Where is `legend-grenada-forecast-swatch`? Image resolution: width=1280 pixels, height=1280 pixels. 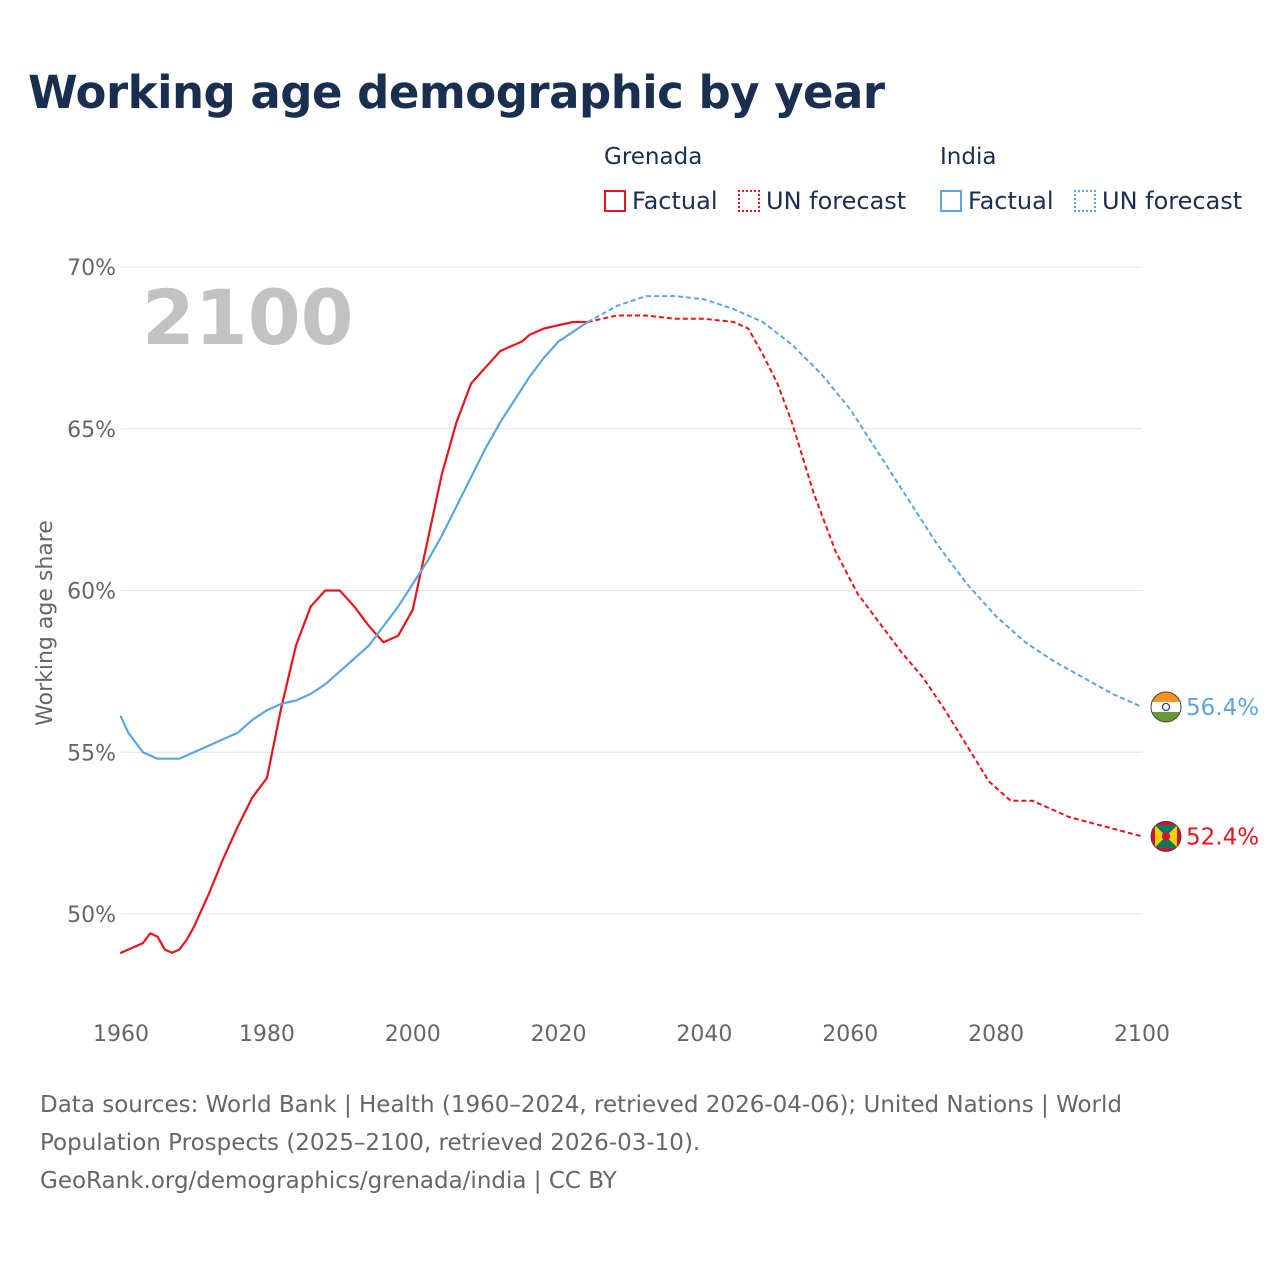
legend-grenada-forecast-swatch is located at coordinates (749, 201).